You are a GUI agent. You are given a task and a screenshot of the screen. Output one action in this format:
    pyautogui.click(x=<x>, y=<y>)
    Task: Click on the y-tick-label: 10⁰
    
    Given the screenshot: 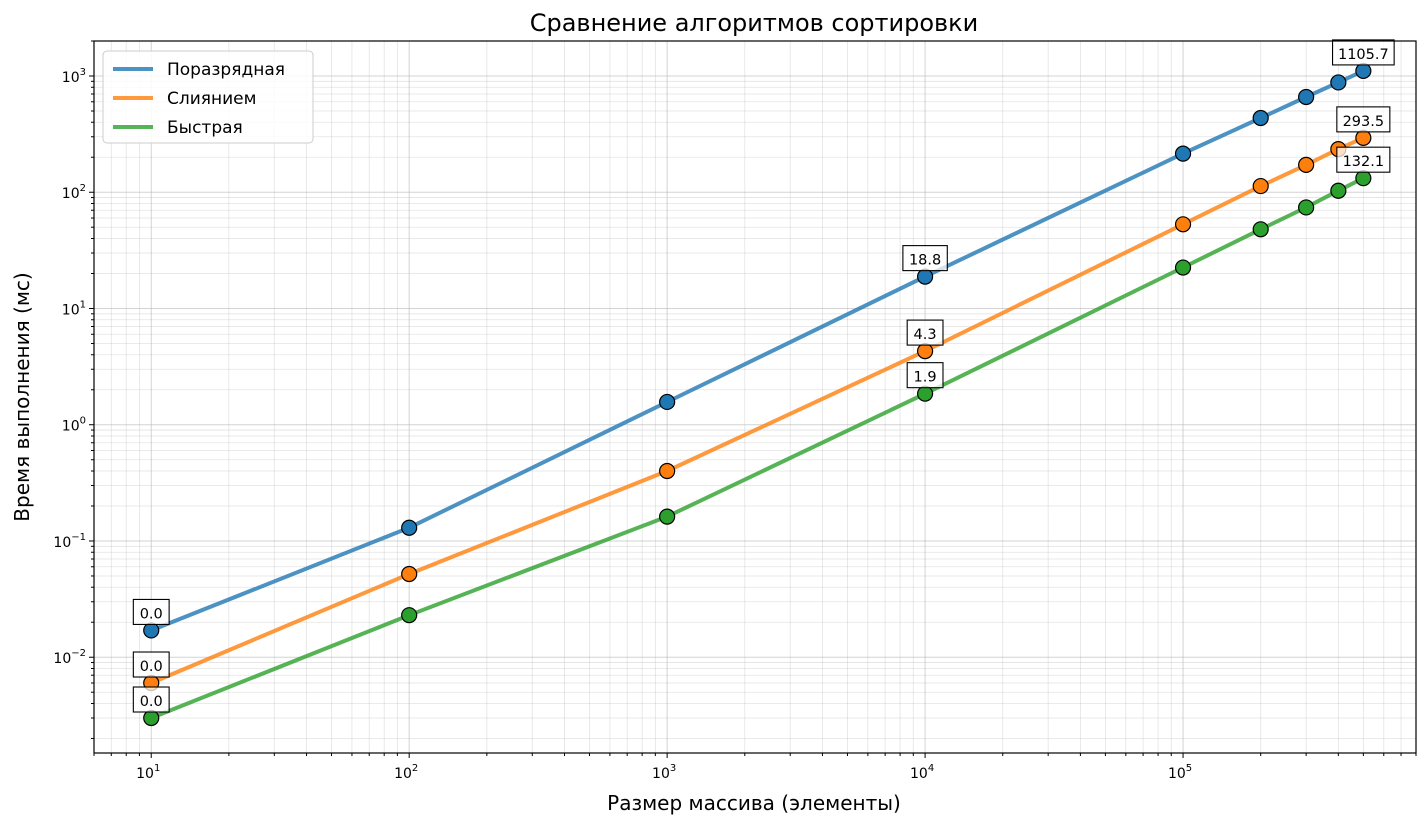 What is the action you would take?
    pyautogui.click(x=74, y=425)
    